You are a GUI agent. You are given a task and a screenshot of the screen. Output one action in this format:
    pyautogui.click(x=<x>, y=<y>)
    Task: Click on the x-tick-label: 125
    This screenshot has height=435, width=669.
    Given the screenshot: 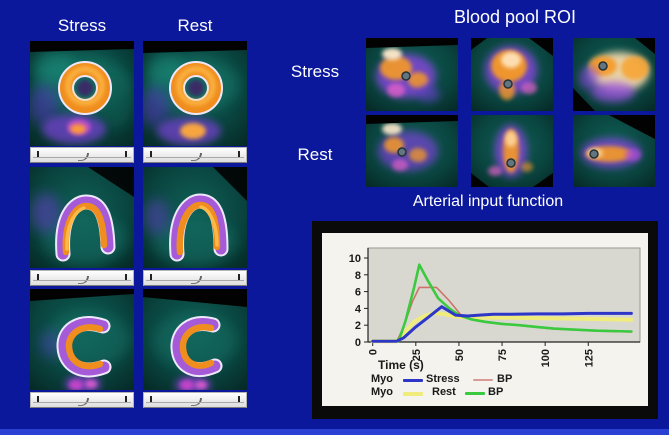 What is the action you would take?
    pyautogui.click(x=589, y=358)
    